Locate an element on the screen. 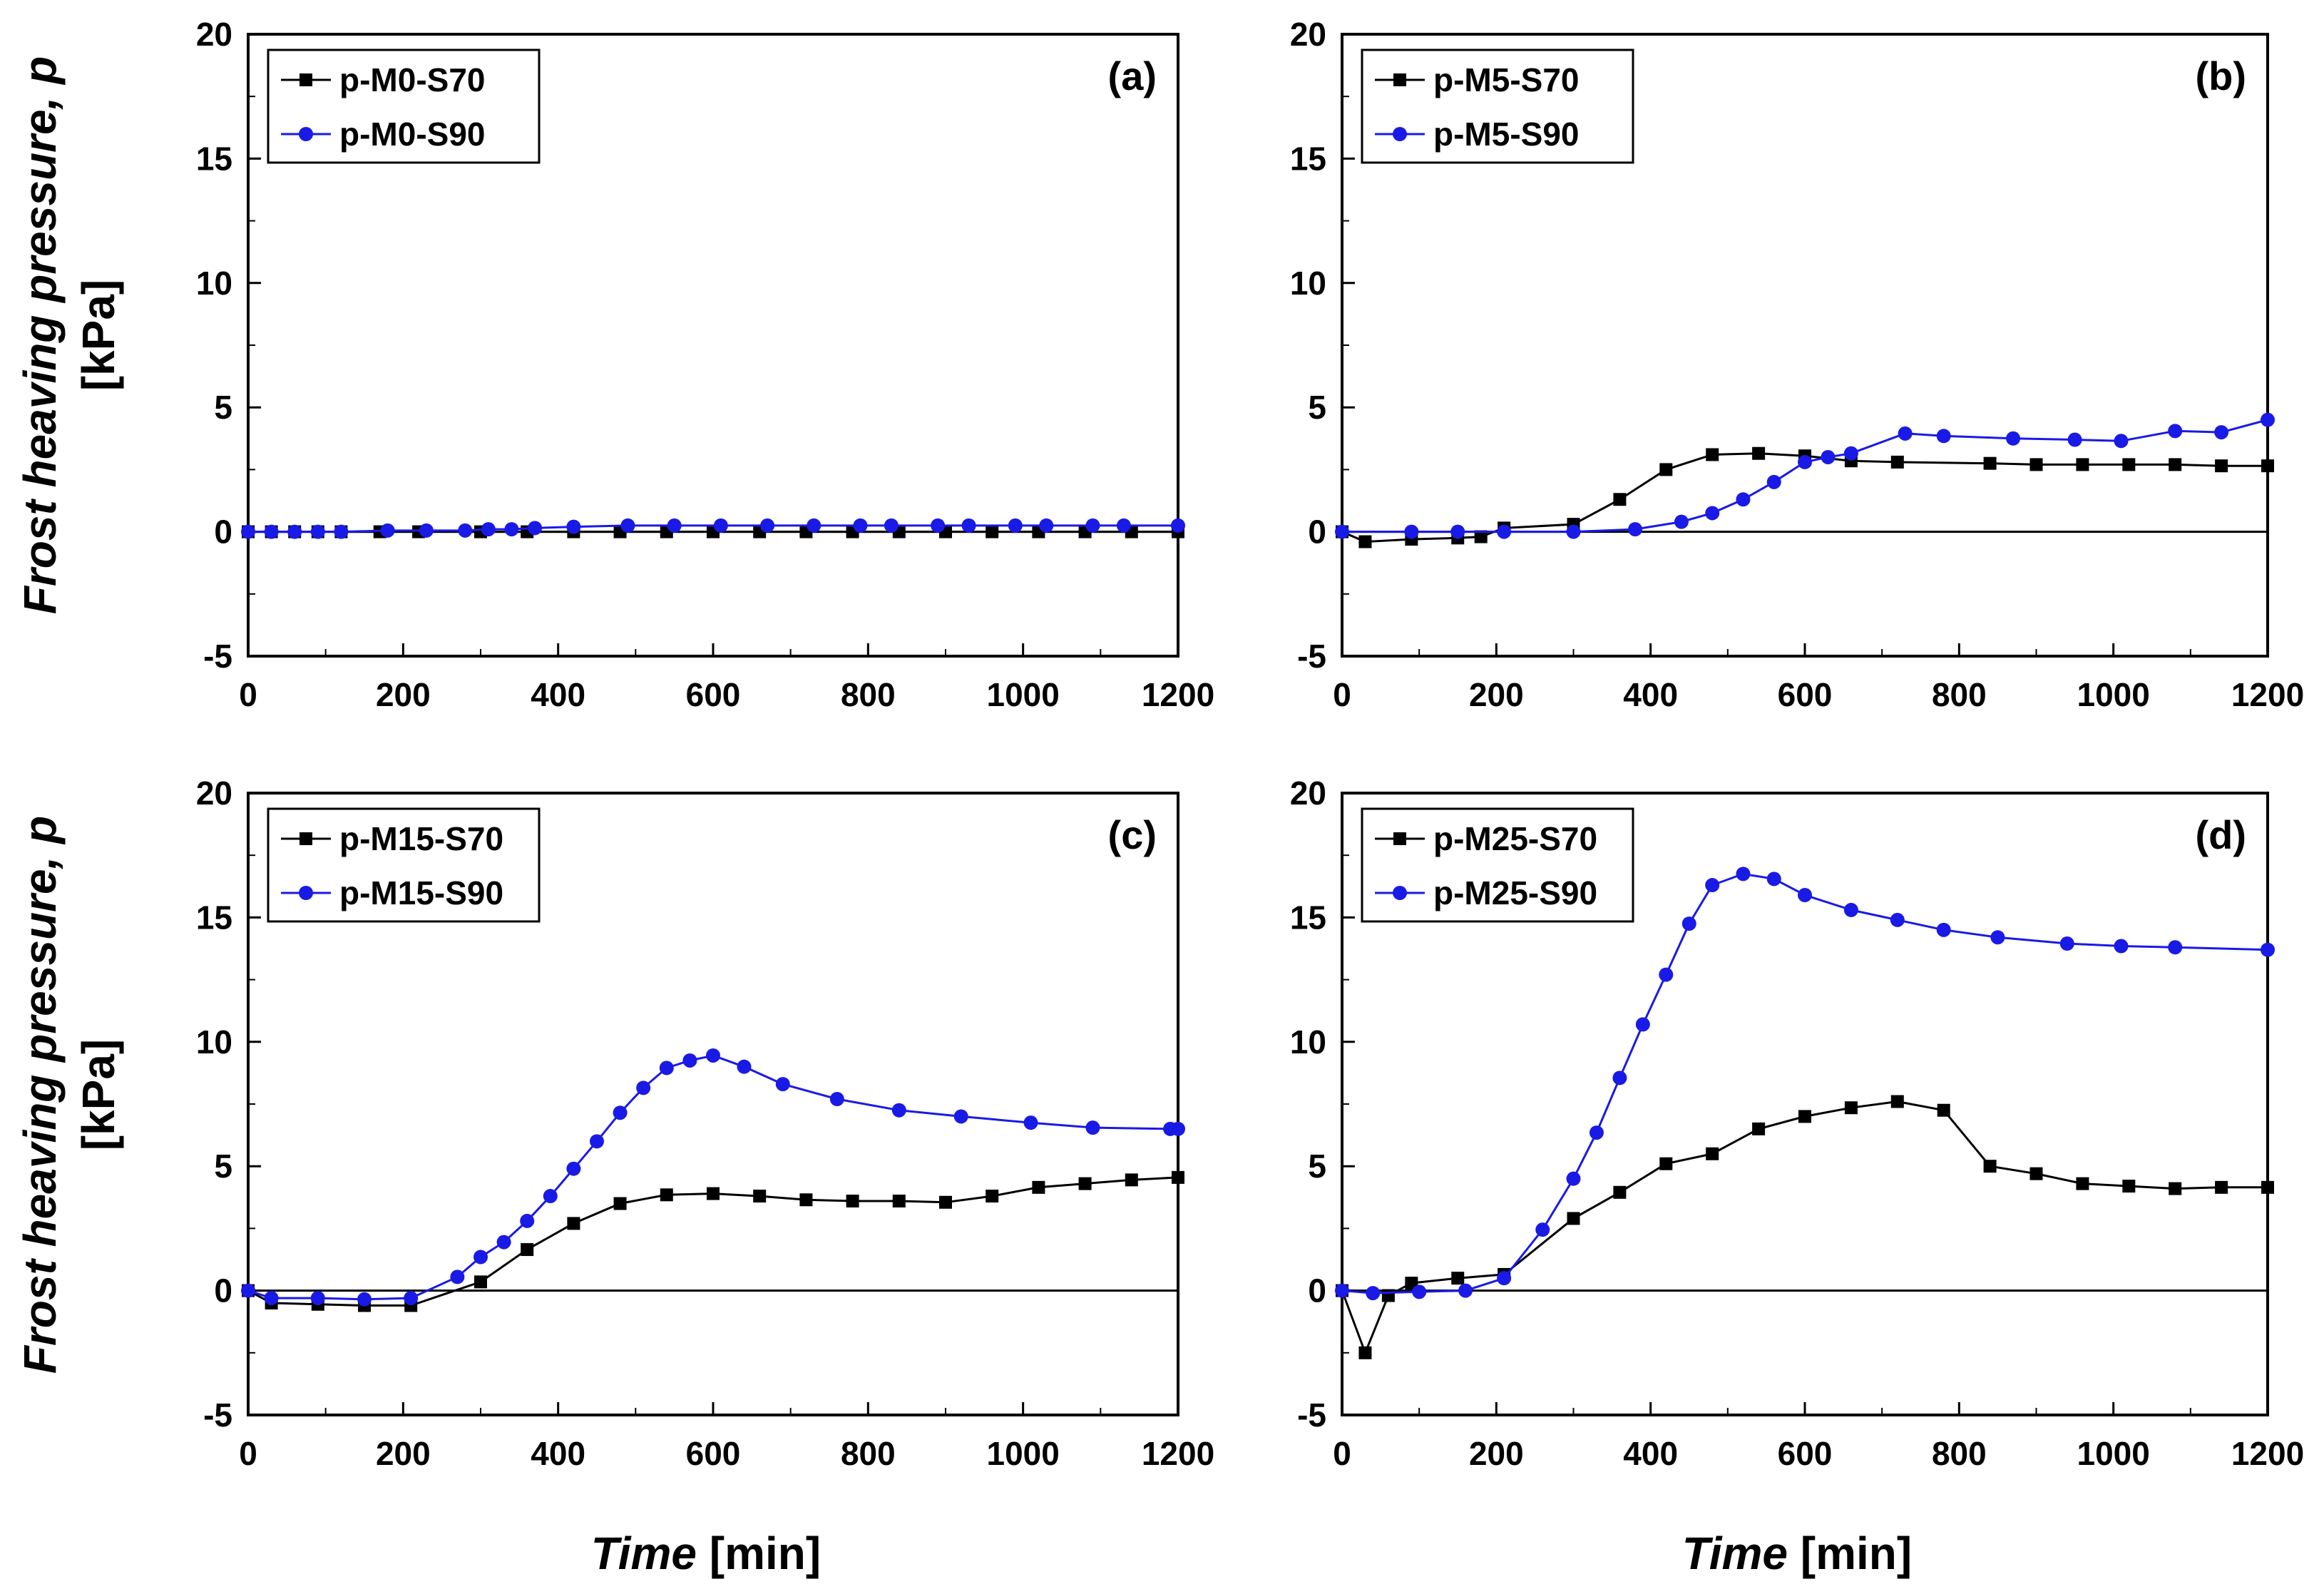  x-tick-label: 600 is located at coordinates (713, 694).